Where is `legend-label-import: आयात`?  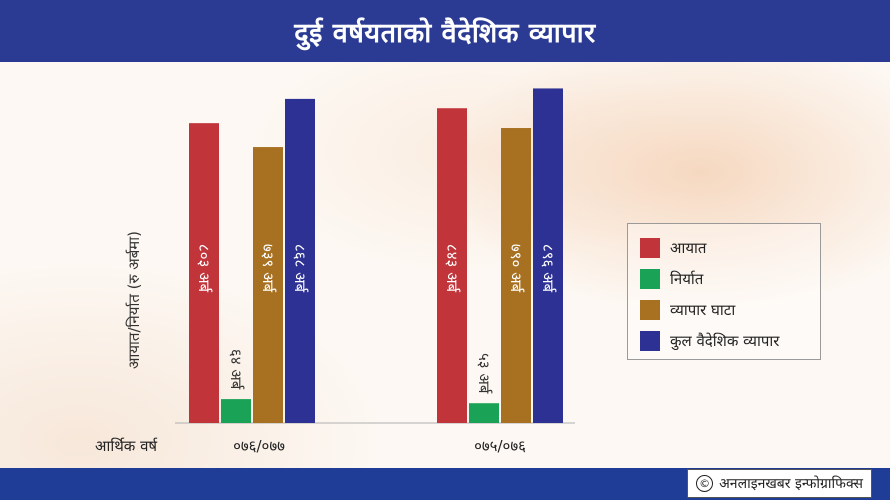 legend-label-import: आयात is located at coordinates (688, 247).